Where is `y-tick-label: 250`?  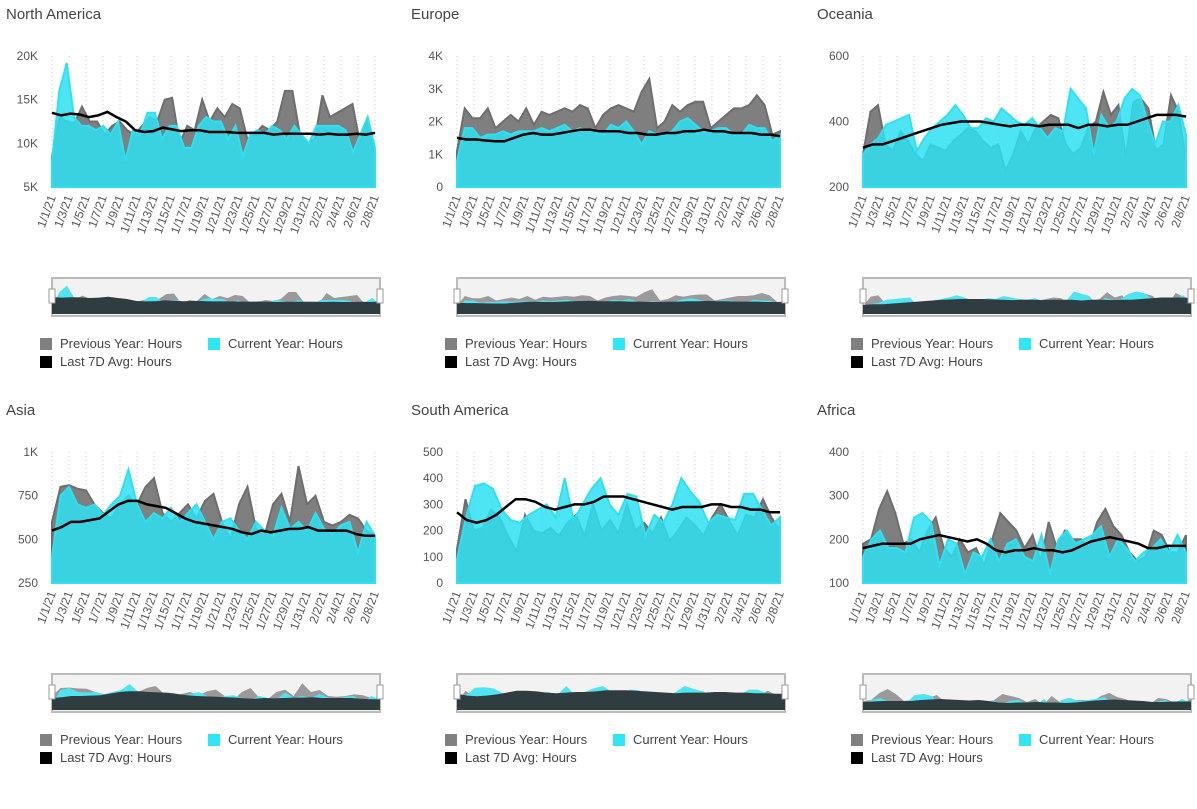 y-tick-label: 250 is located at coordinates (28, 583).